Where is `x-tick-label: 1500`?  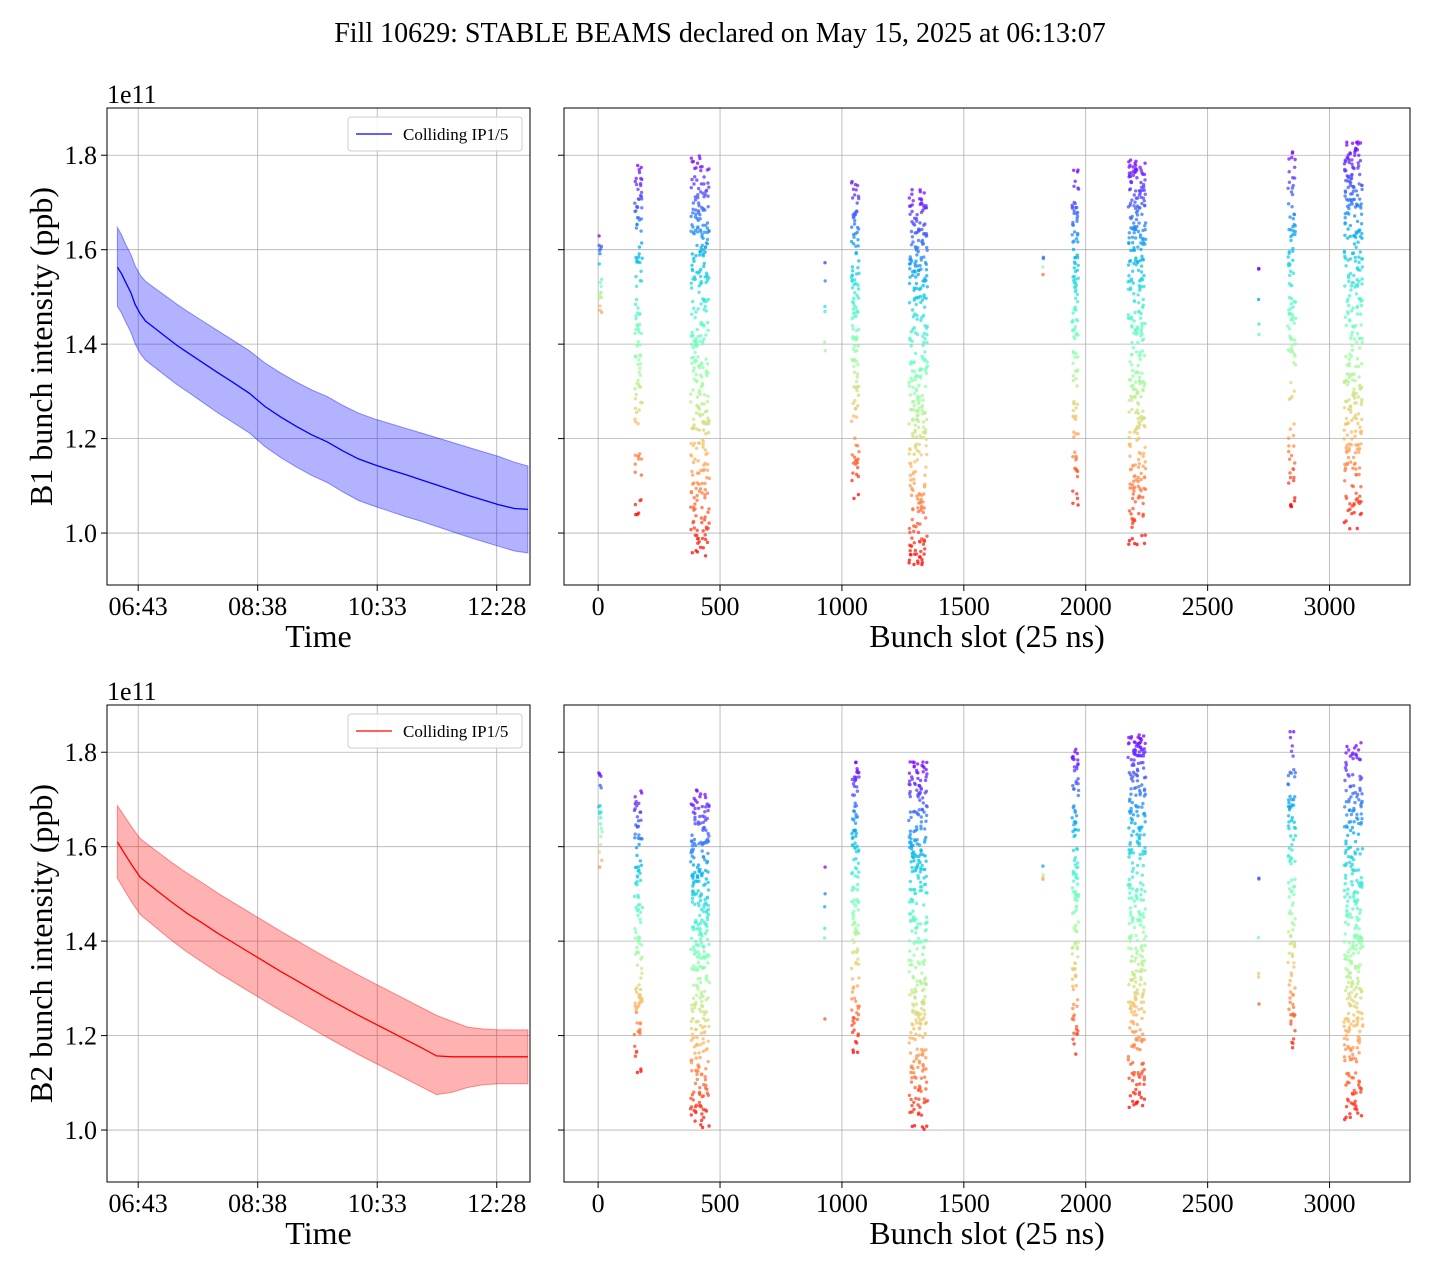 x-tick-label: 1500 is located at coordinates (964, 606).